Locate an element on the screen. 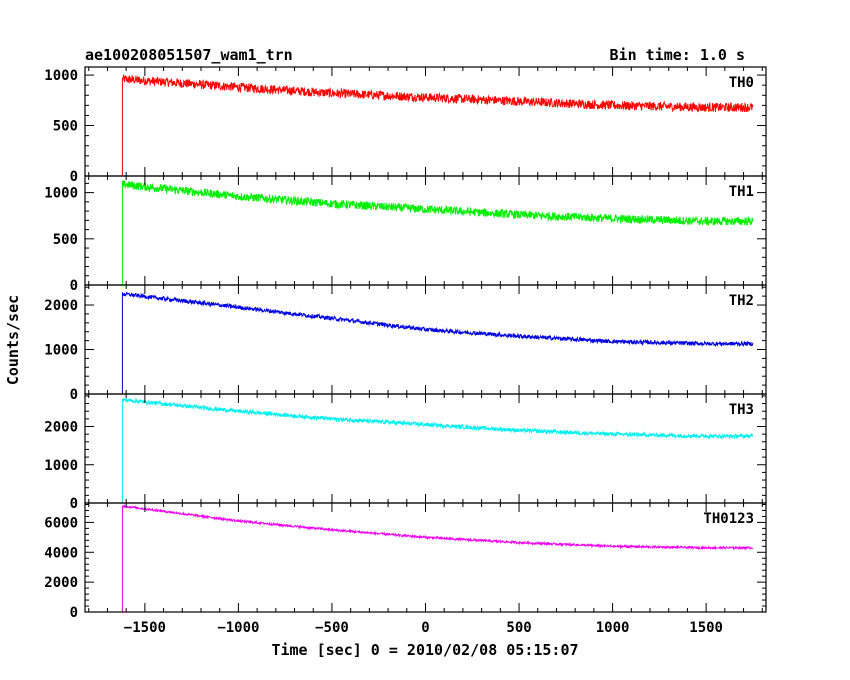 The width and height of the screenshot is (850, 680). x-tick-label: 500 is located at coordinates (518, 628).